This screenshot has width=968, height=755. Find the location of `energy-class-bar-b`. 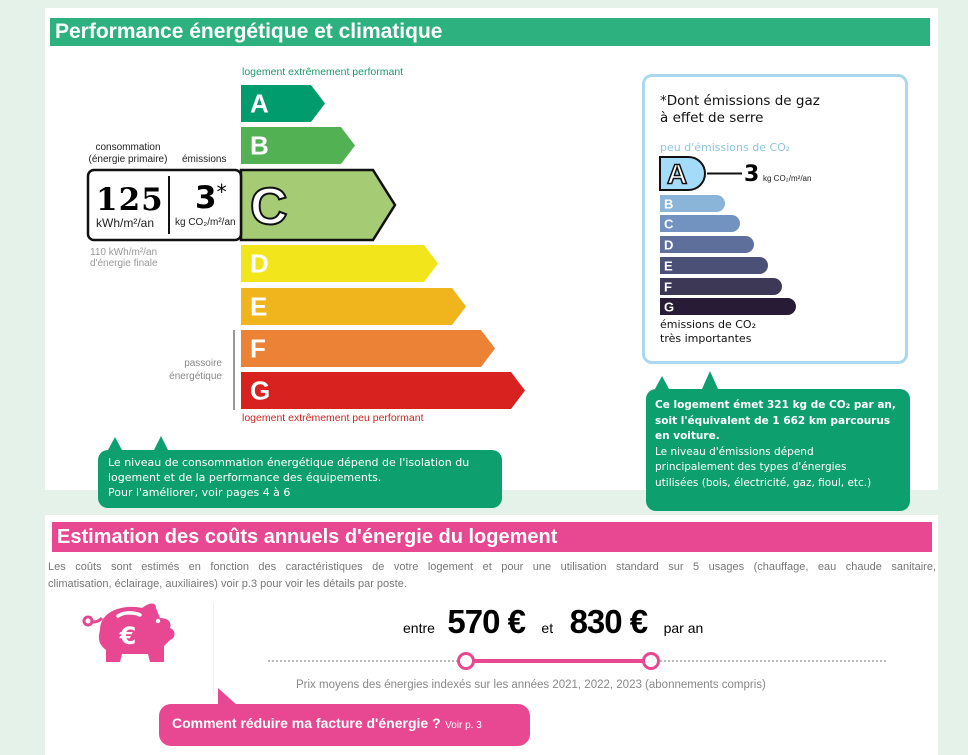

energy-class-bar-b is located at coordinates (298, 145).